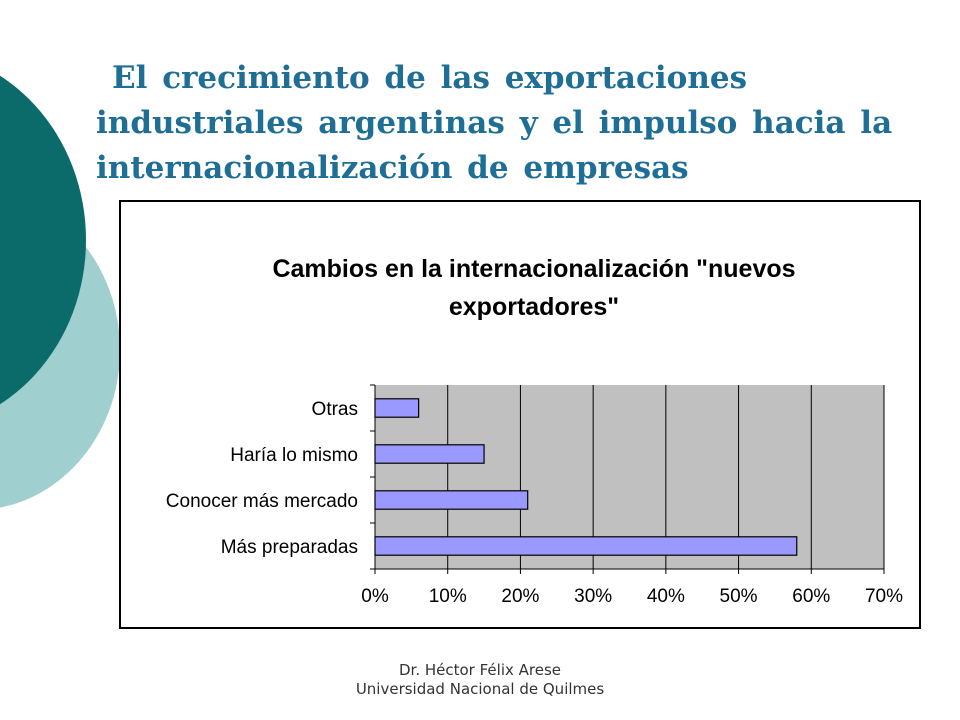 The height and width of the screenshot is (720, 960). Describe the element at coordinates (289, 547) in the screenshot. I see `category-label: Más preparadas` at that location.